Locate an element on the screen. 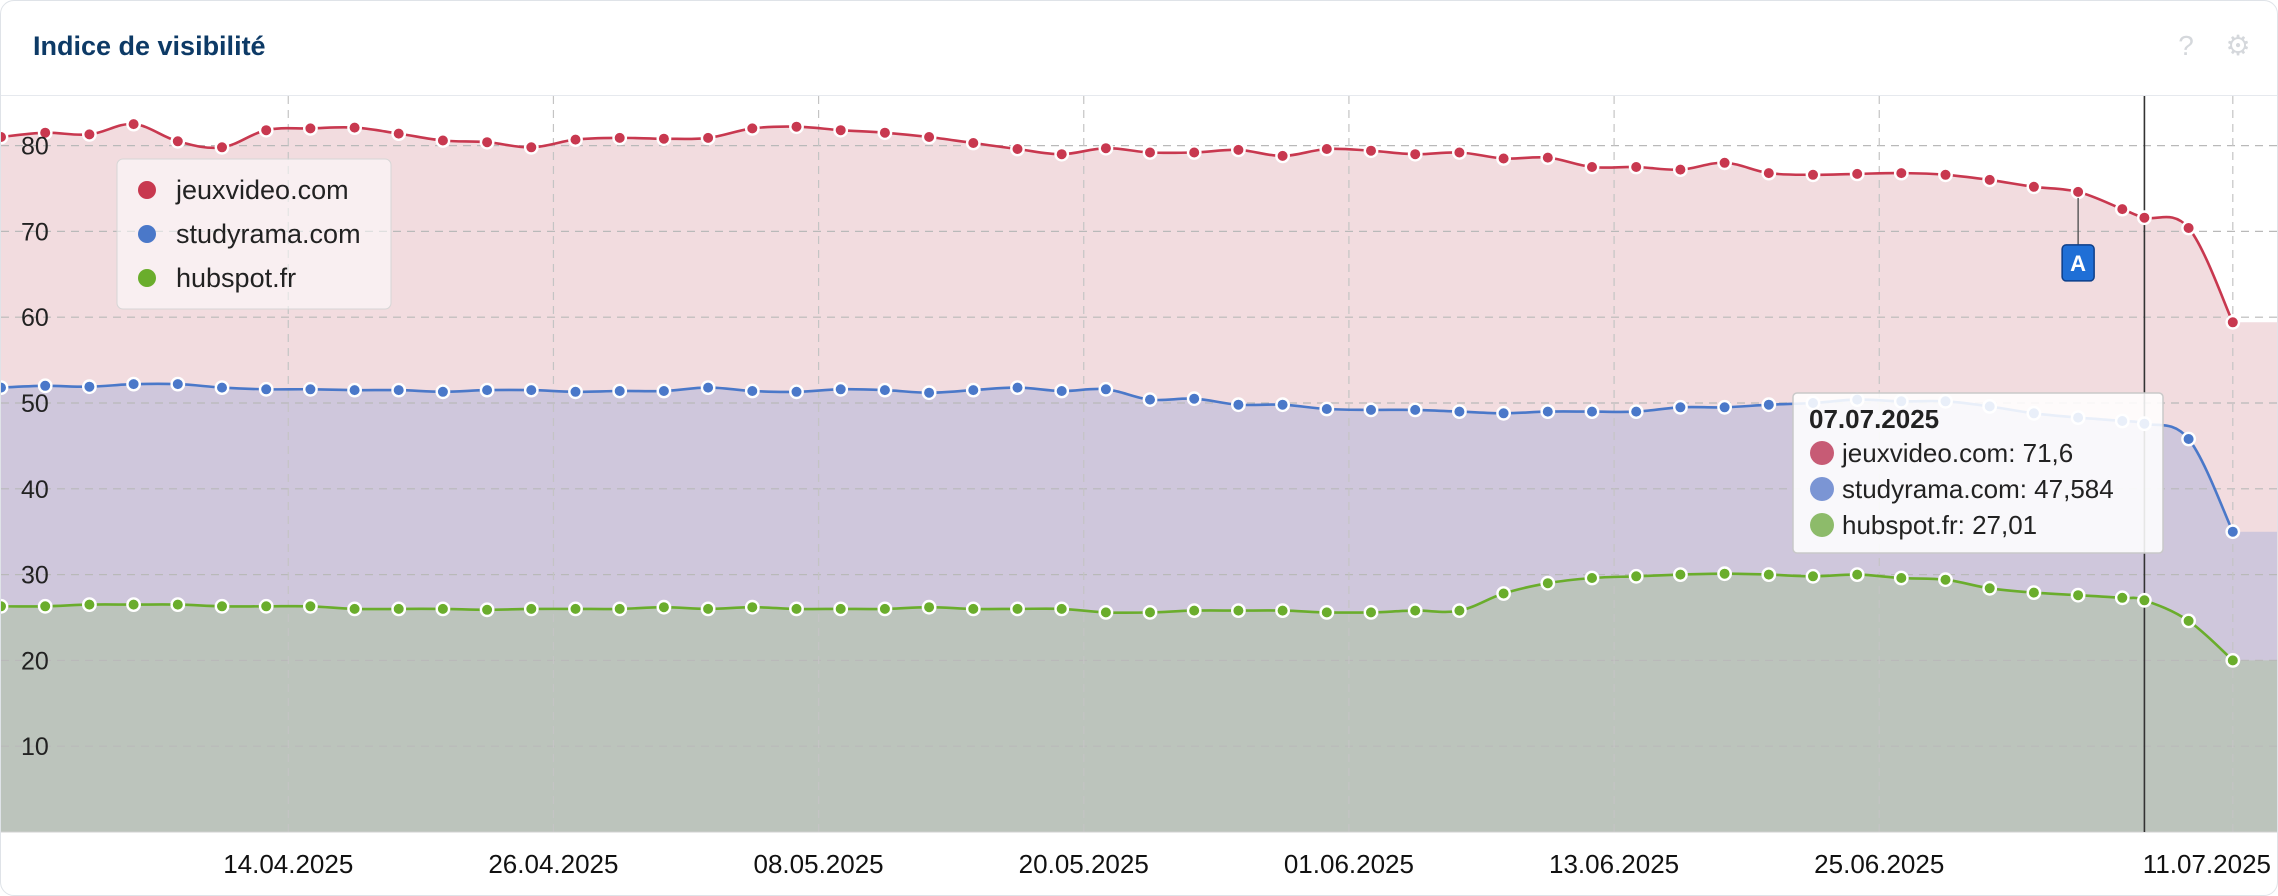 This screenshot has height=896, width=2278. legend-label: jeuxvideo.com is located at coordinates (262, 190).